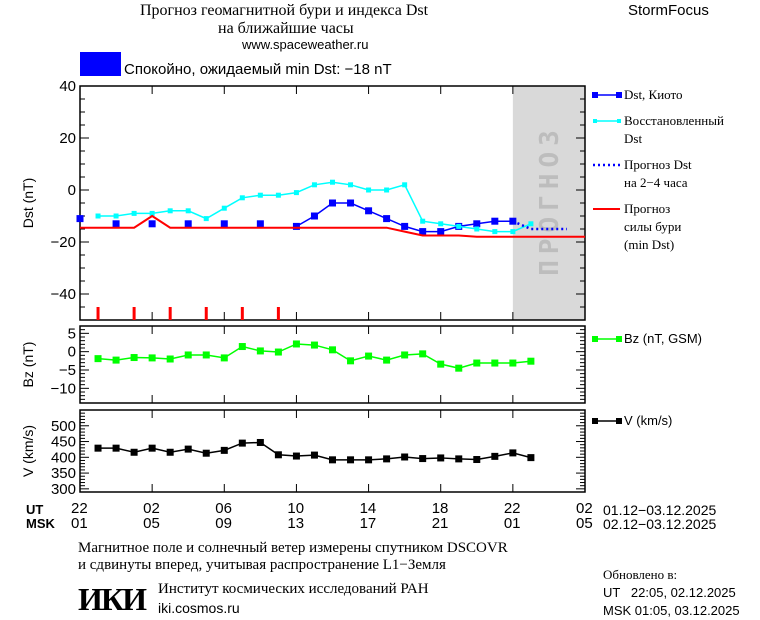 The image size is (760, 620). What do you see at coordinates (293, 589) in the screenshot?
I see `institute-name: Институт космических исследований РАН` at bounding box center [293, 589].